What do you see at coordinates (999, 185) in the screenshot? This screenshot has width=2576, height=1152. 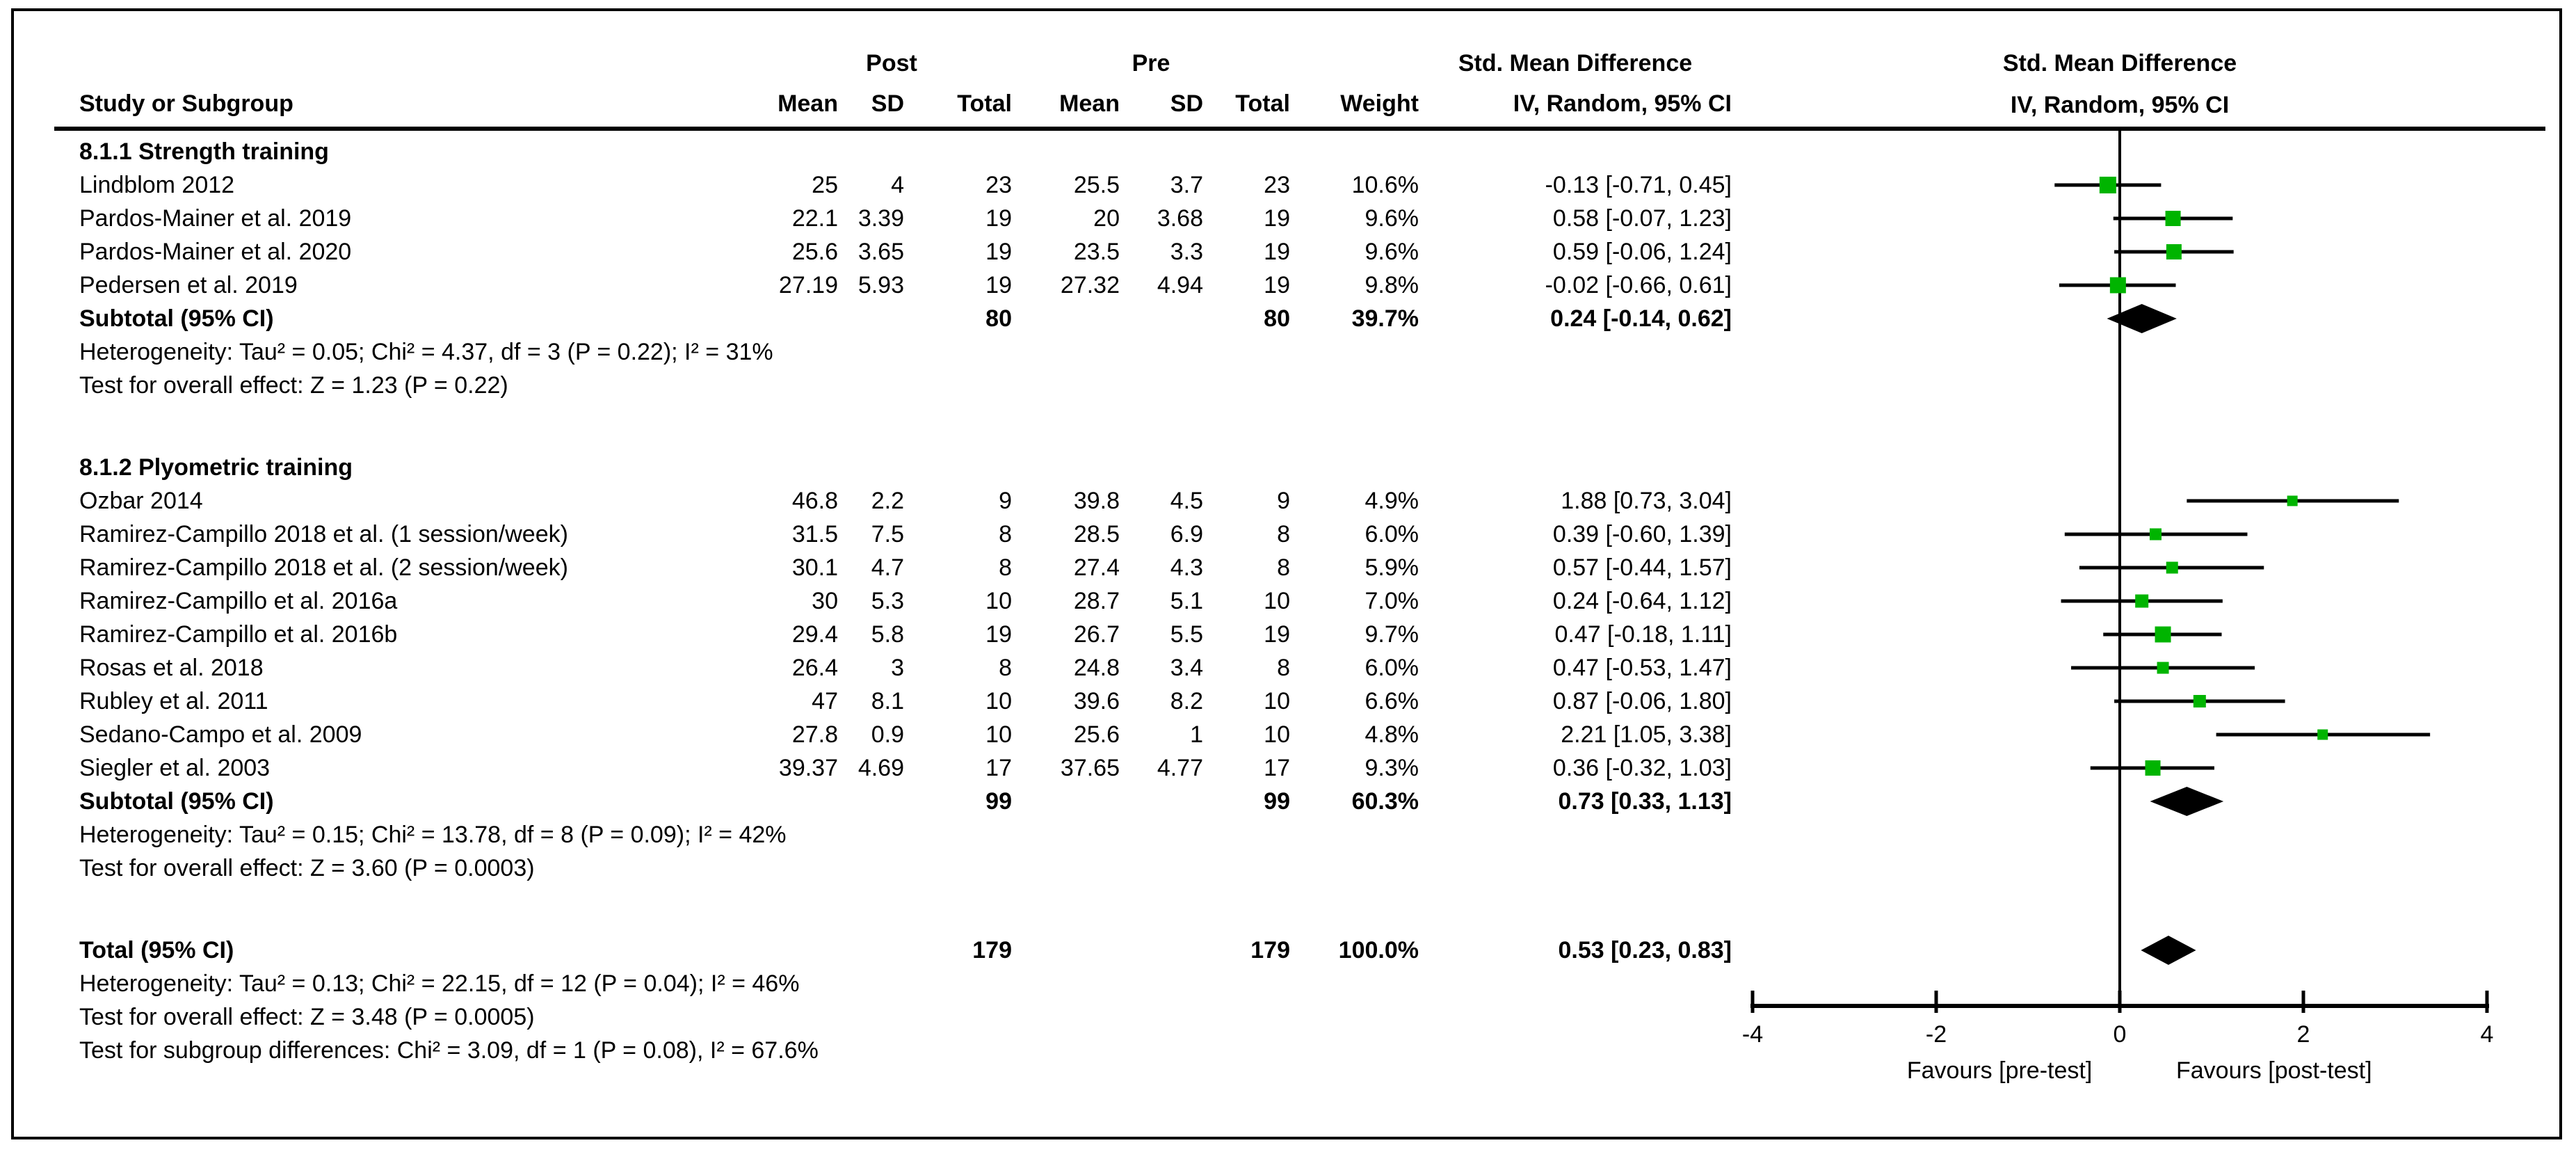 I see `post-total: 23` at bounding box center [999, 185].